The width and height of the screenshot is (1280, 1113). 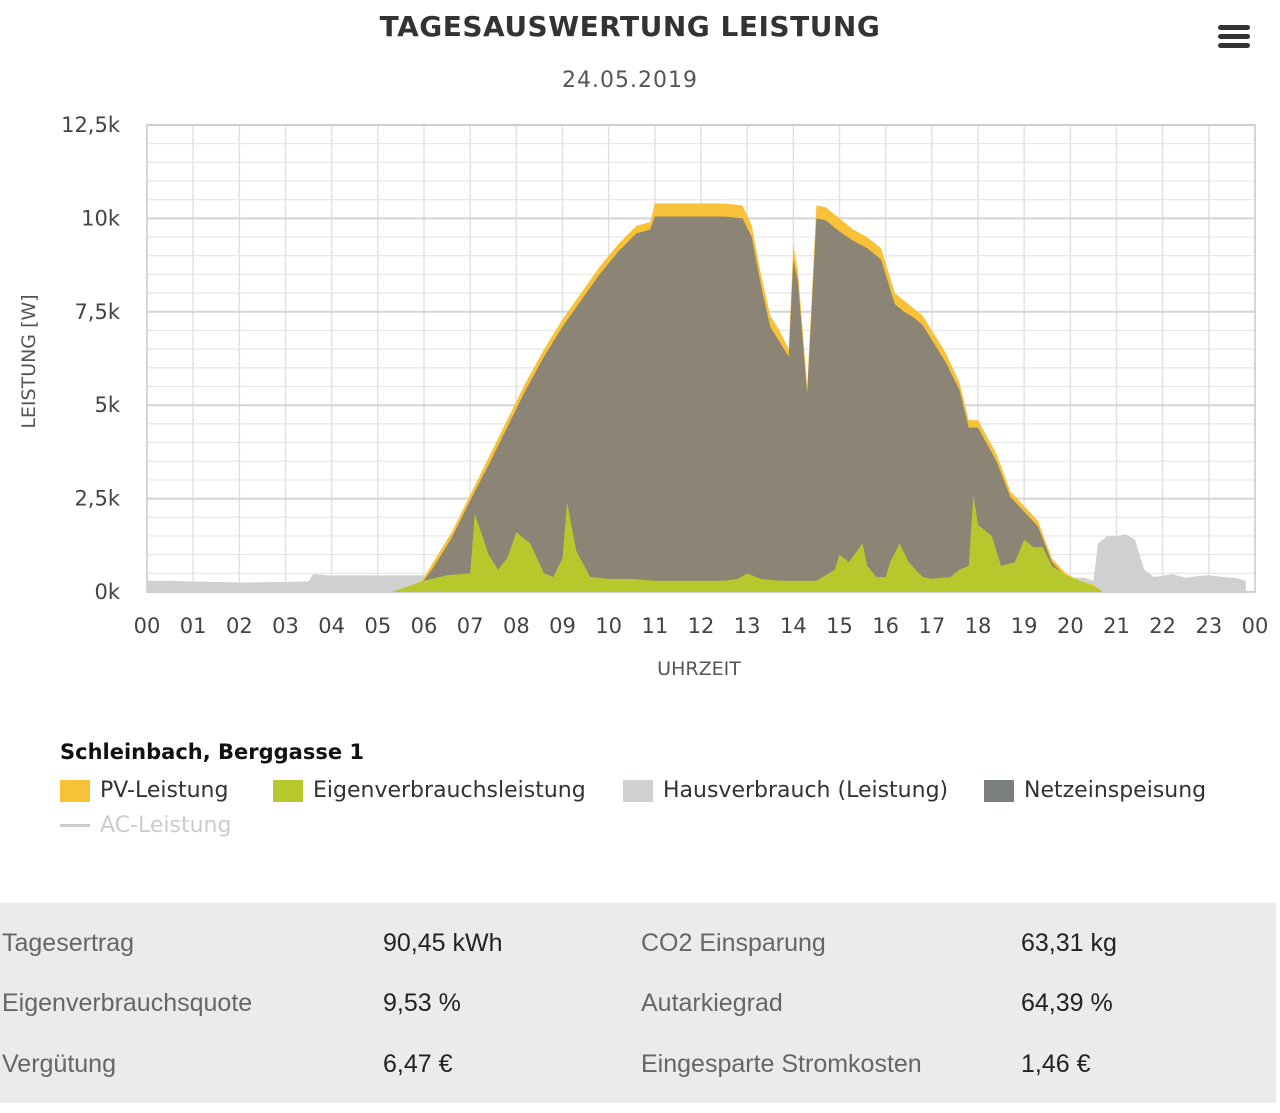 I want to click on hamburger-menu-icon, so click(x=1234, y=38).